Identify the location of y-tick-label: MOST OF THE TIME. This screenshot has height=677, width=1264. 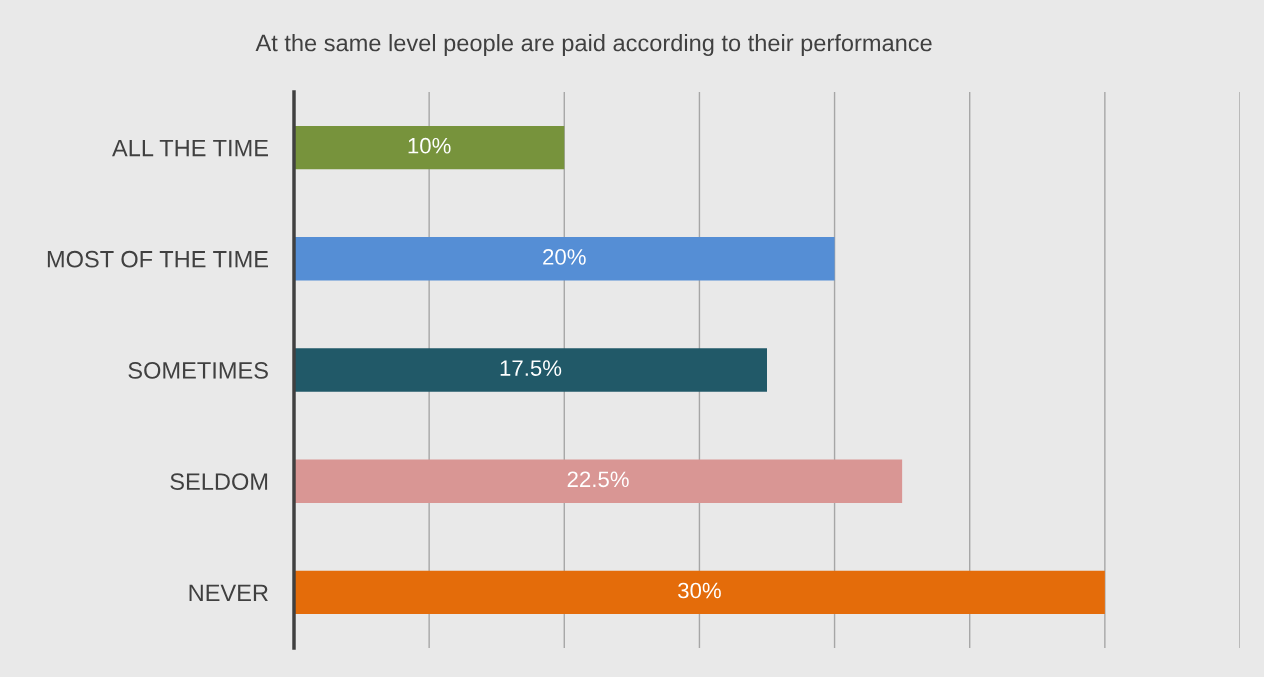
(157, 259).